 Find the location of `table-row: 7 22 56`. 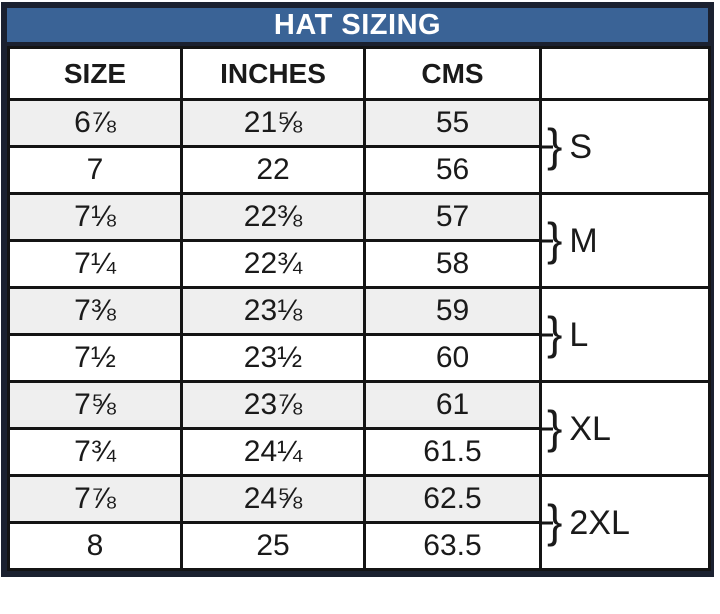

table-row: 7 22 56 is located at coordinates (358, 170).